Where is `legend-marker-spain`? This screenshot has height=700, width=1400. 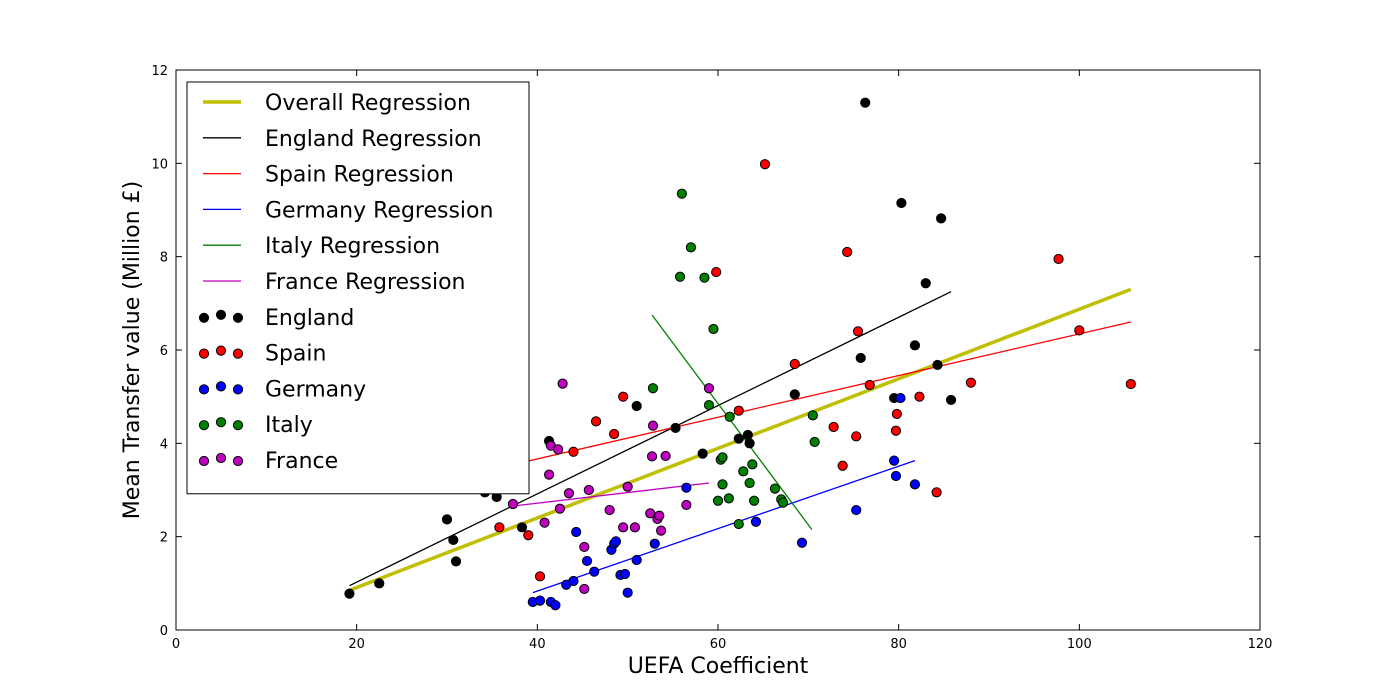 legend-marker-spain is located at coordinates (204, 353).